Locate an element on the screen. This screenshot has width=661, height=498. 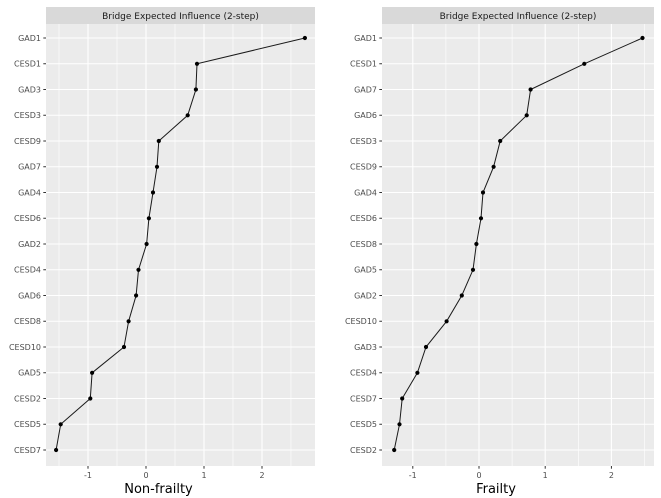
x-axis-title: Non-frailty is located at coordinates (158, 489).